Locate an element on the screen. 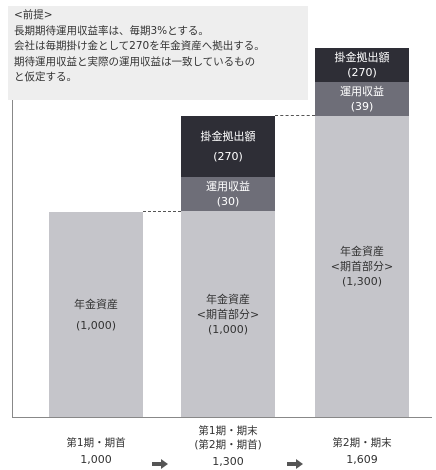 The height and width of the screenshot is (470, 436). period-label: 第2期・期末 1,609 is located at coordinates (362, 451).